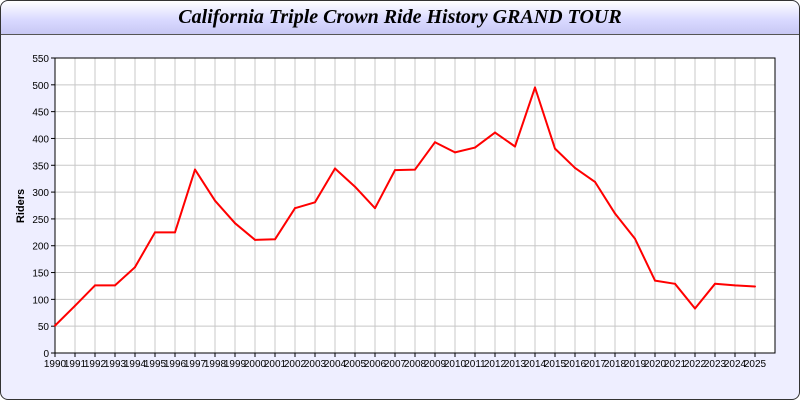 This screenshot has height=400, width=800. I want to click on y-tick-label: 150, so click(40, 274).